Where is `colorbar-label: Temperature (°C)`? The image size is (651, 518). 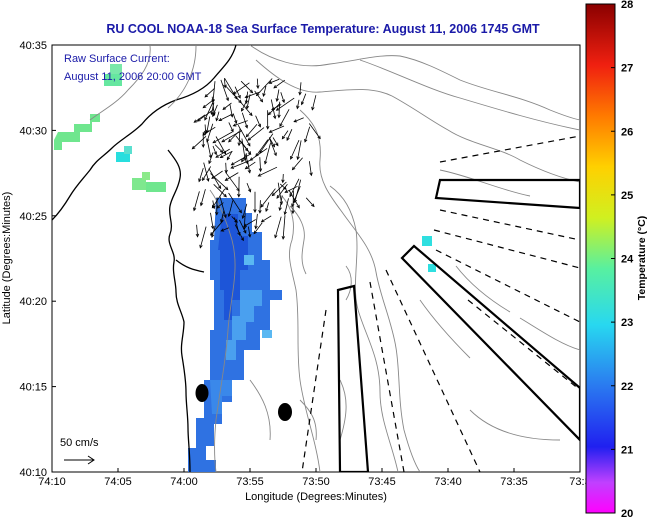 colorbar-label: Temperature (°C) is located at coordinates (642, 258).